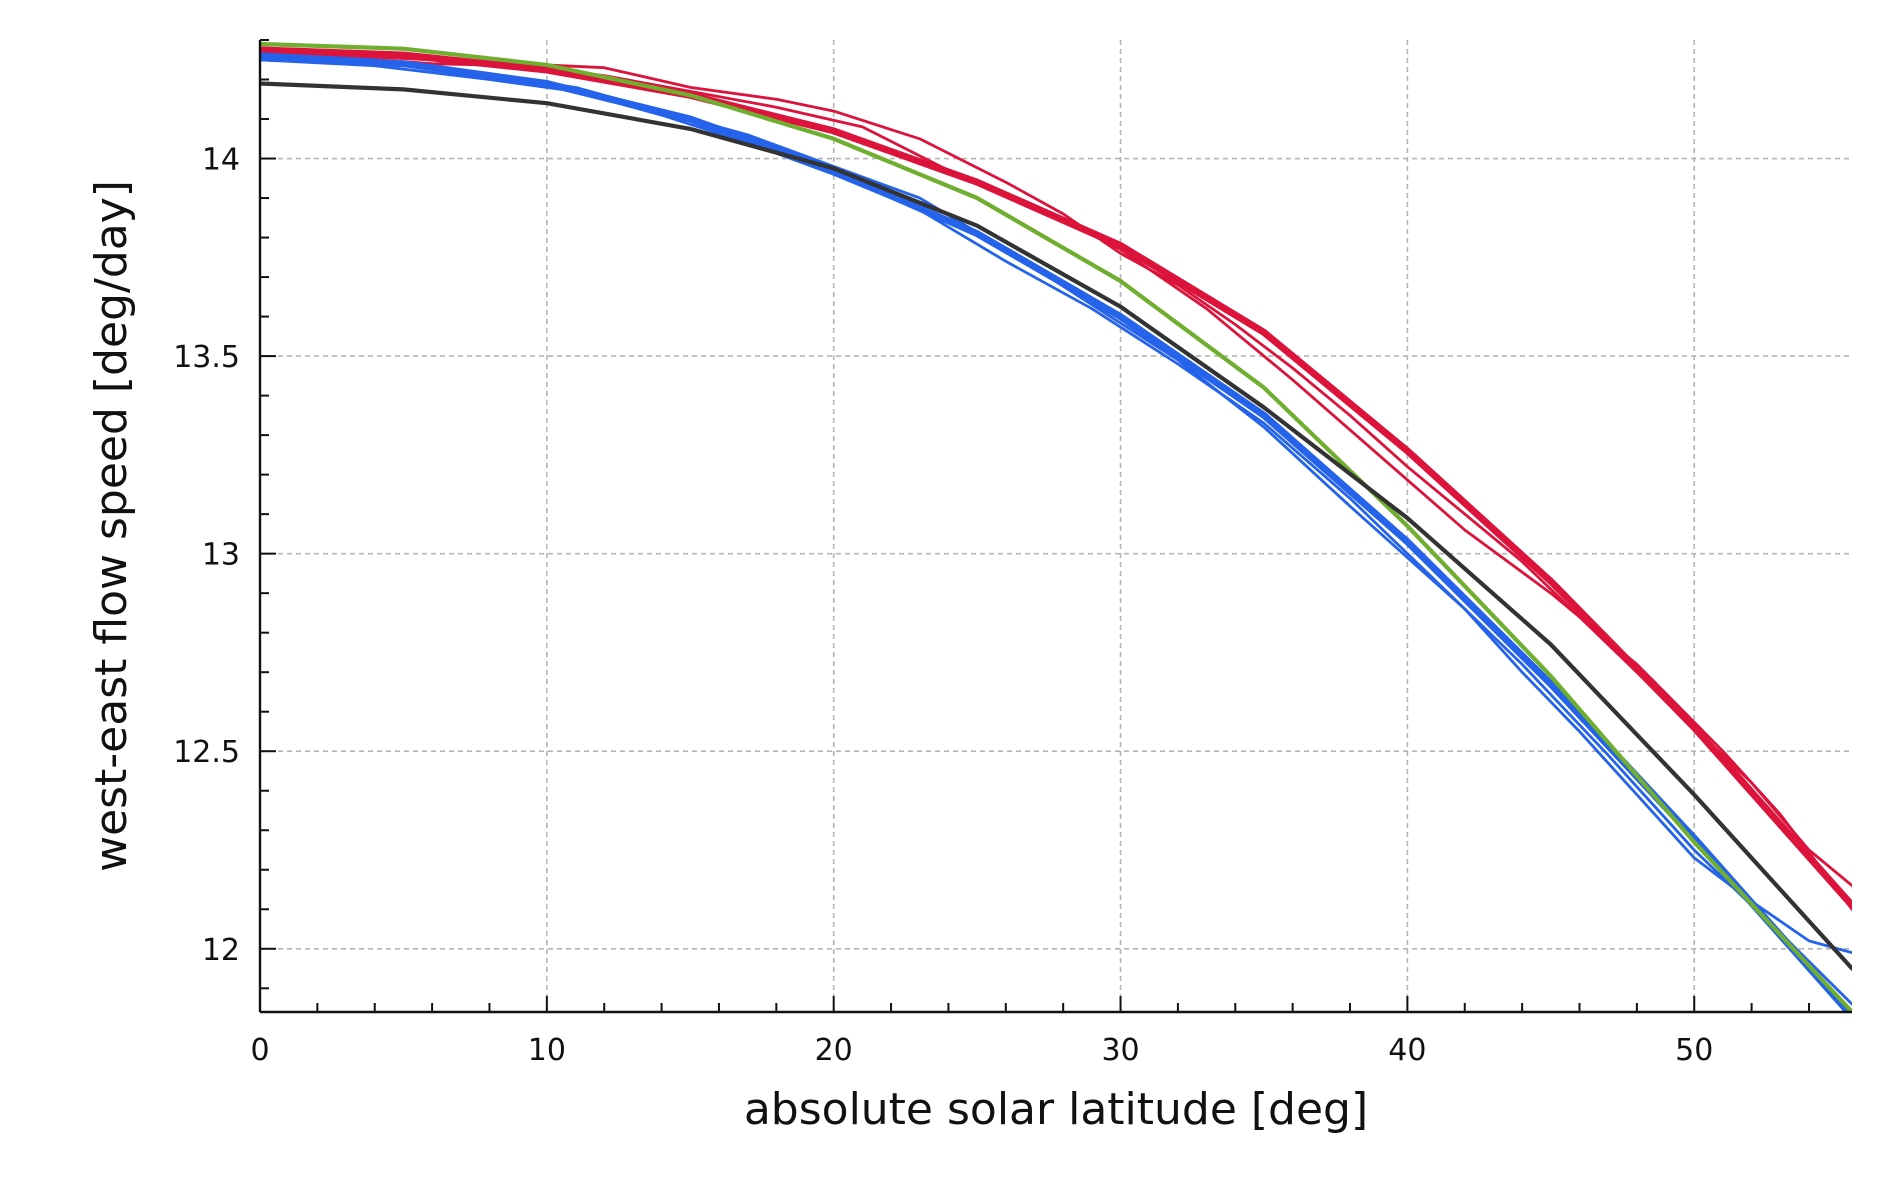  What do you see at coordinates (111, 526) in the screenshot?
I see `y-axis-title: west-east flow speed [deg/day]` at bounding box center [111, 526].